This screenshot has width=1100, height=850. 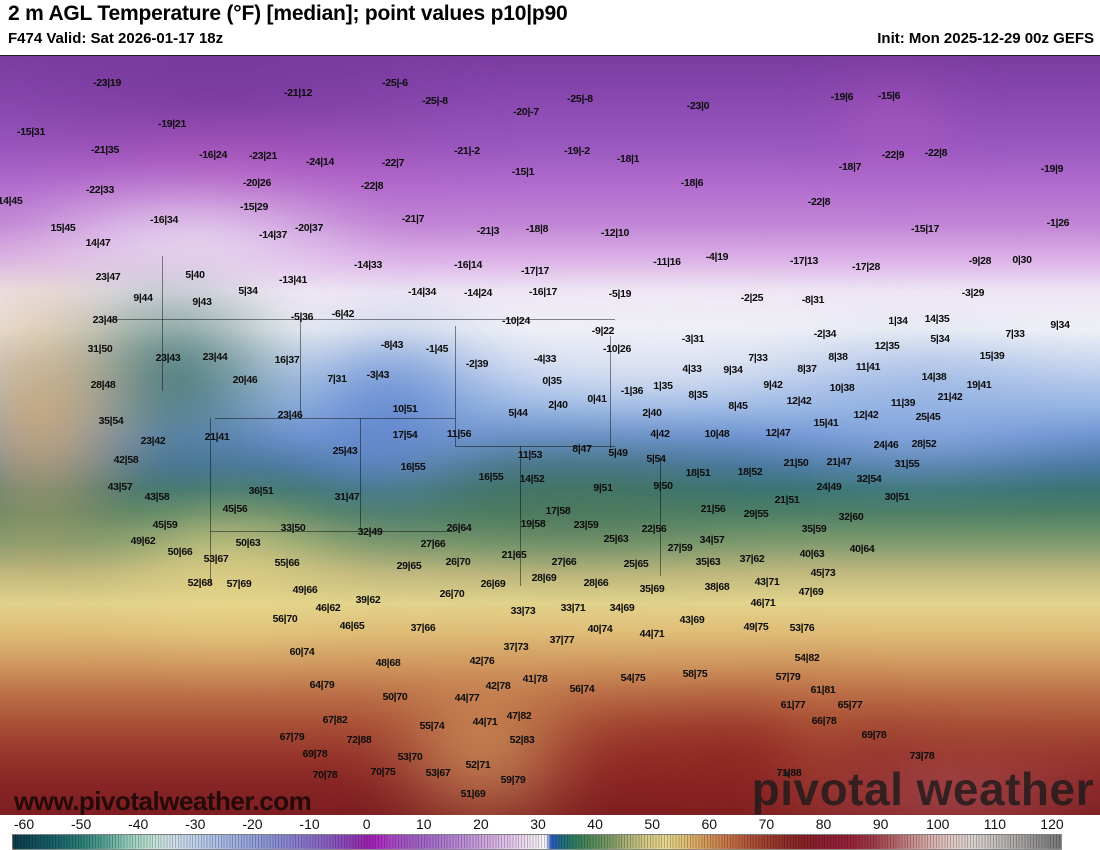 What do you see at coordinates (81, 824) in the screenshot?
I see `colorbar-tick: -50` at bounding box center [81, 824].